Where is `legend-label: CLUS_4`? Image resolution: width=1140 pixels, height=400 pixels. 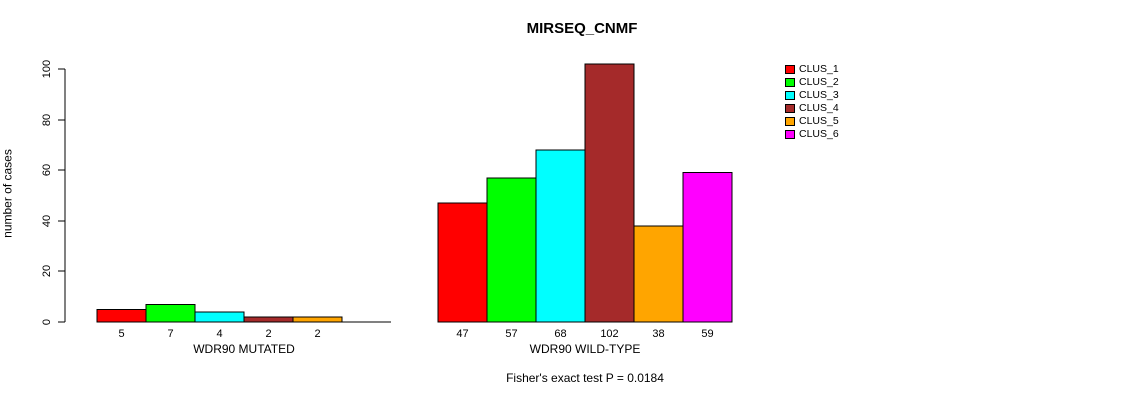 legend-label: CLUS_4 is located at coordinates (819, 108).